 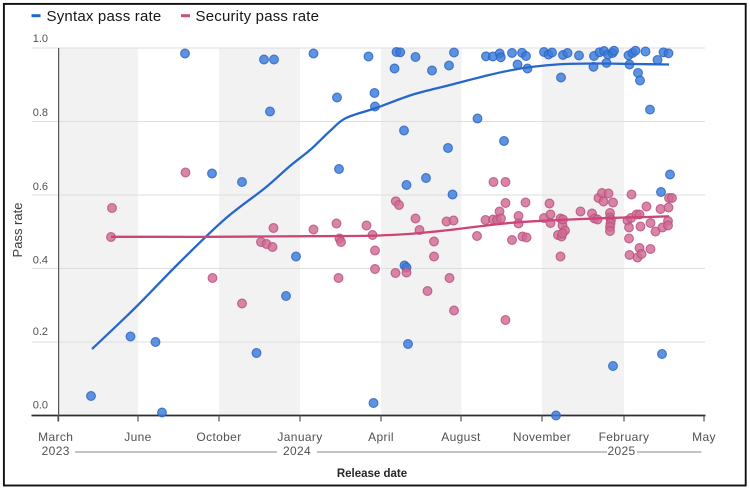 What do you see at coordinates (218, 437) in the screenshot?
I see `svg-text: October` at bounding box center [218, 437].